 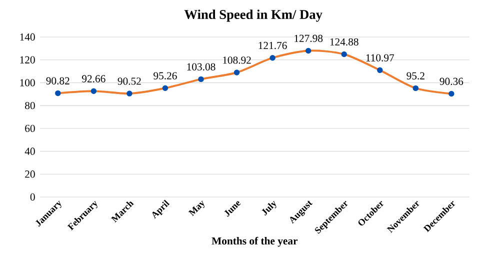 I want to click on data-label: 90.52, so click(x=129, y=81).